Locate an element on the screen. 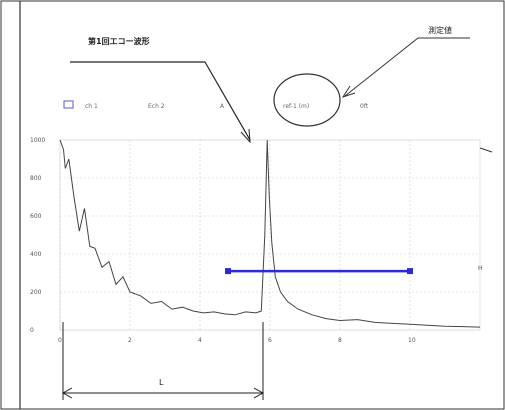  header-item-3: A is located at coordinates (222, 106).